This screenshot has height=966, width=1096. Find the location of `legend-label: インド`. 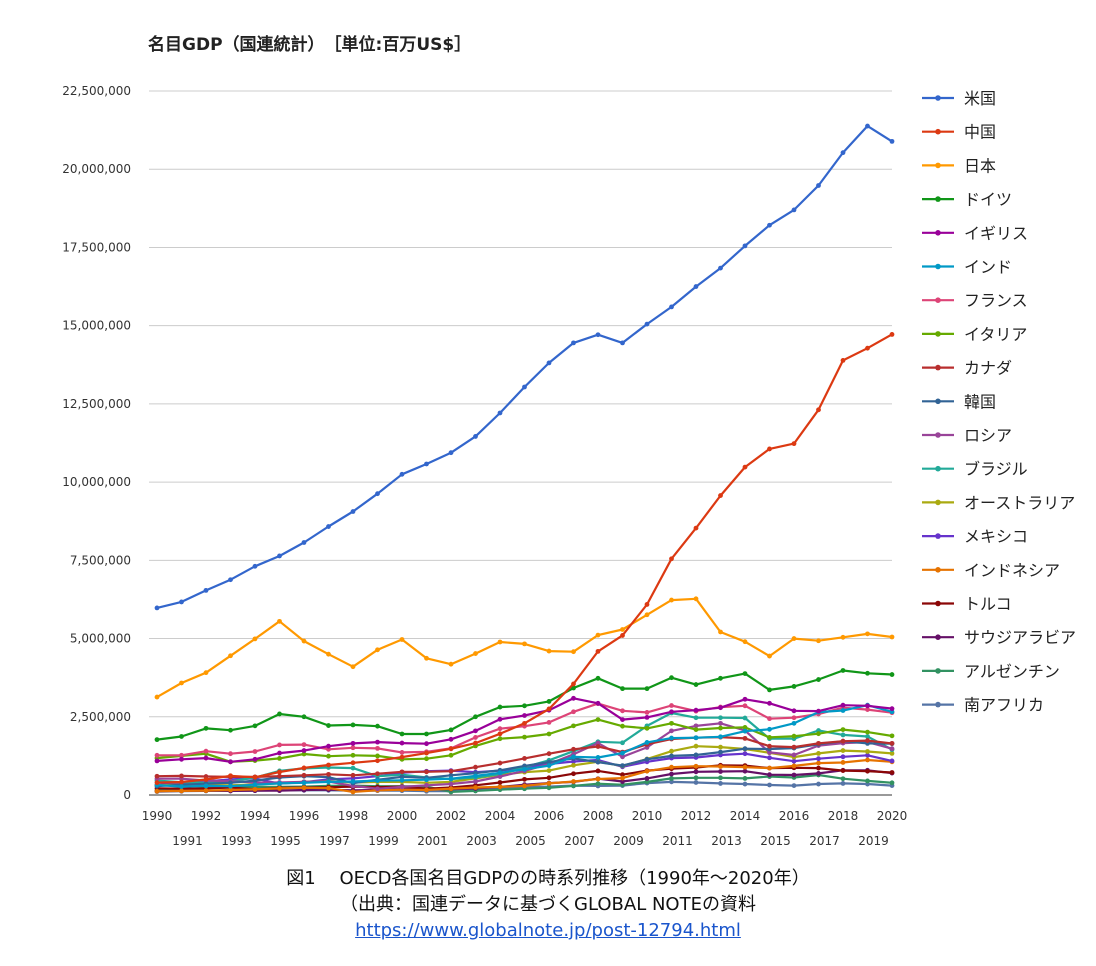

legend-label: インド is located at coordinates (988, 267).